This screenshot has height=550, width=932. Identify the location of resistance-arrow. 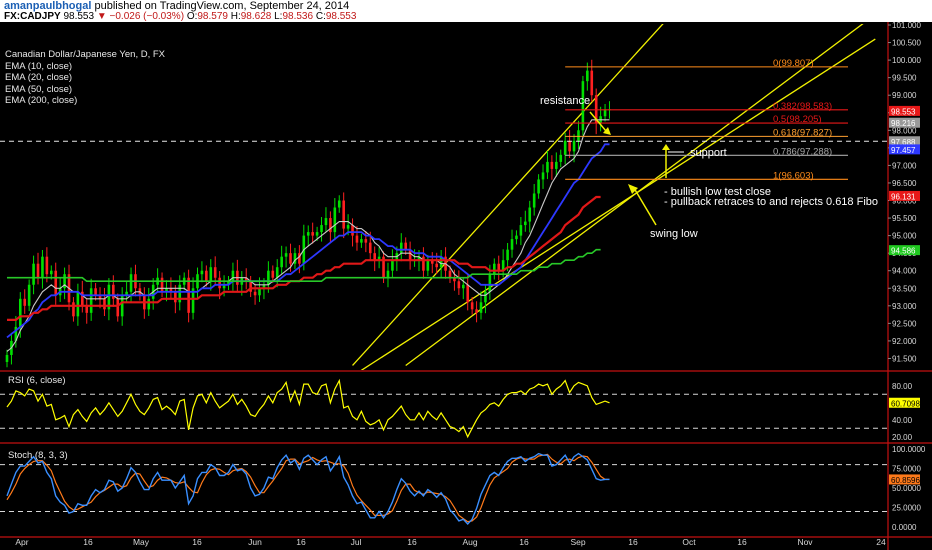
(598, 121).